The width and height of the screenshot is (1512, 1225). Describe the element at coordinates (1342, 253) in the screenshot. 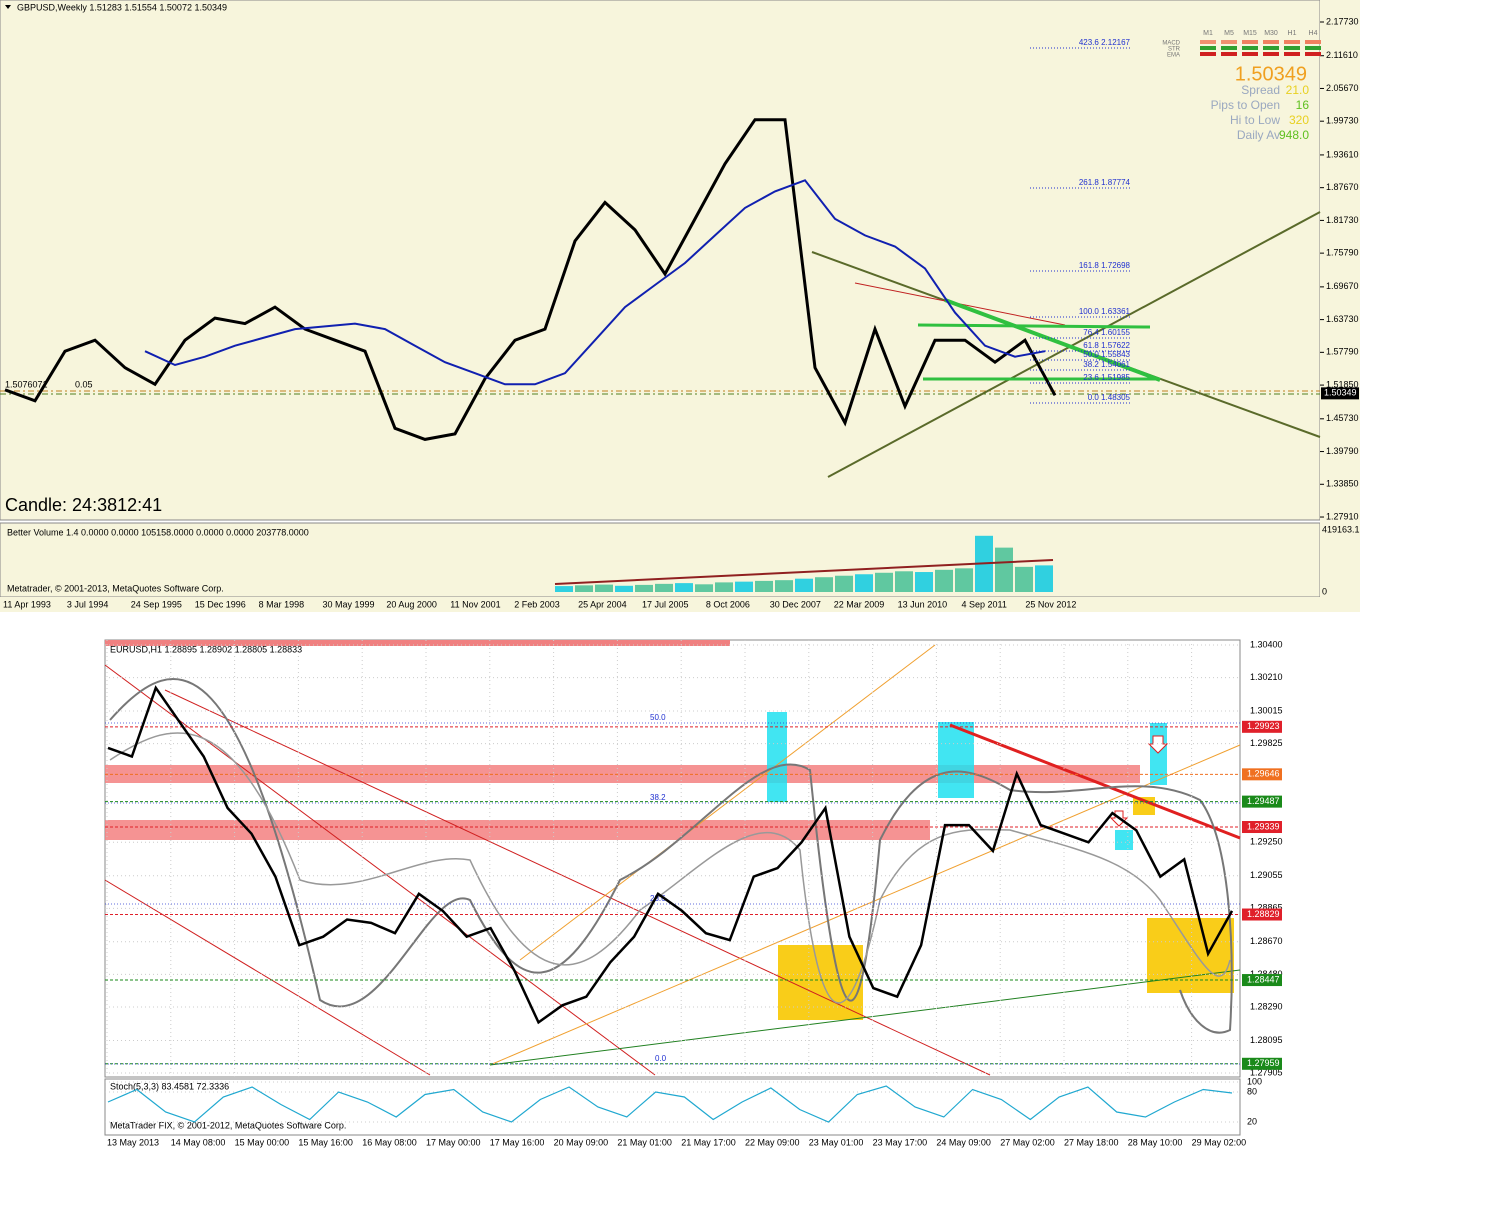

I see `y-tick-label: 1.75790` at that location.